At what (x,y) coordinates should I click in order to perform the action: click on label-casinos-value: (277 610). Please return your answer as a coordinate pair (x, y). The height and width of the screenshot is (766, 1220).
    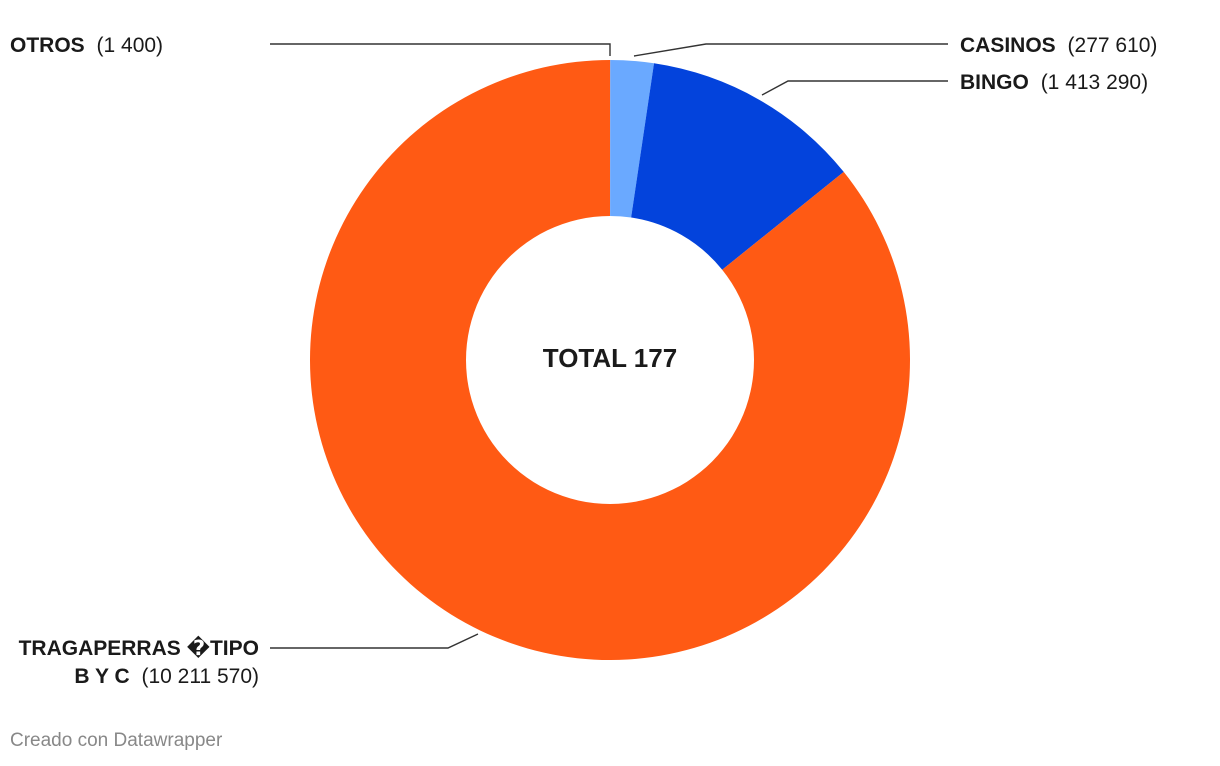
    Looking at the image, I should click on (1113, 45).